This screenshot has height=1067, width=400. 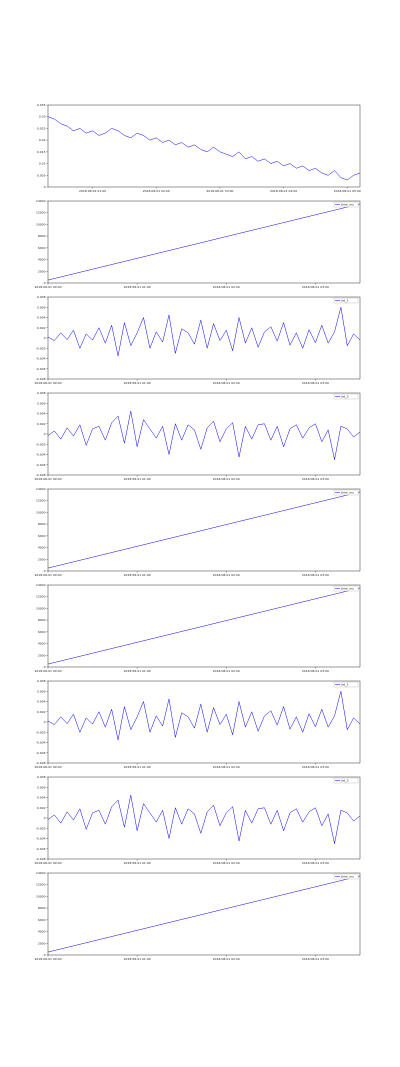 What do you see at coordinates (41, 152) in the screenshot?
I see `y-tick-label: 0.015` at bounding box center [41, 152].